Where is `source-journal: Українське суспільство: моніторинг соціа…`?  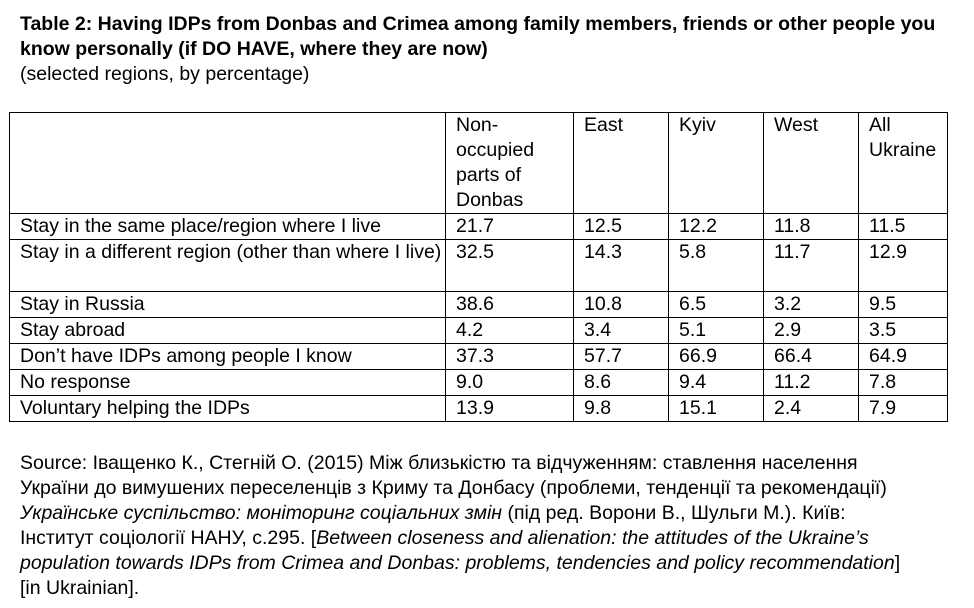 source-journal: Українське суспільство: моніторинг соціа… is located at coordinates (261, 513).